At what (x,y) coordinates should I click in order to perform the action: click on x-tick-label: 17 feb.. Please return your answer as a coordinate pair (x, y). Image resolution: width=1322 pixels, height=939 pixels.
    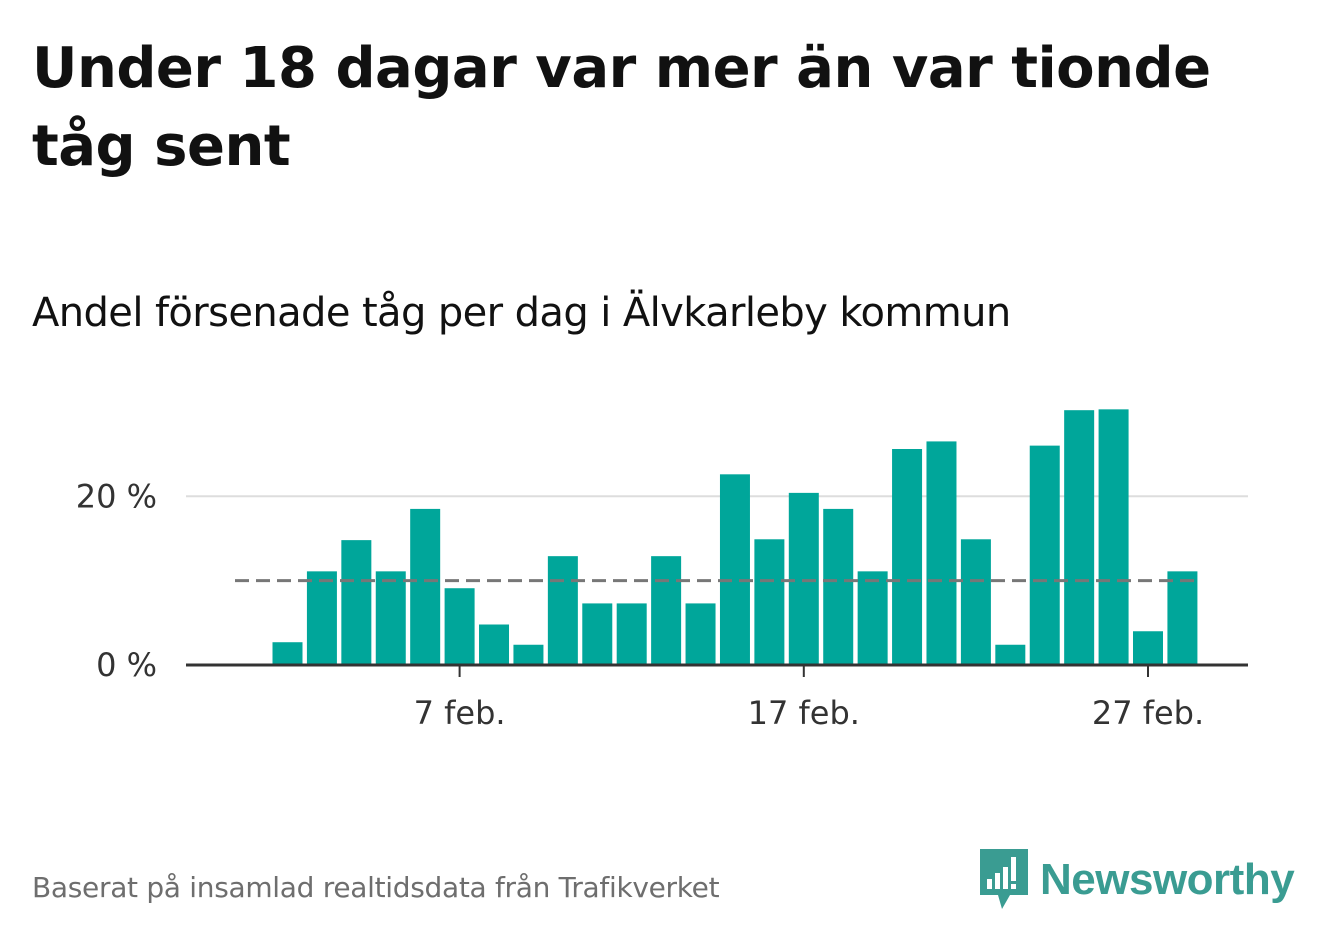
    Looking at the image, I should click on (804, 713).